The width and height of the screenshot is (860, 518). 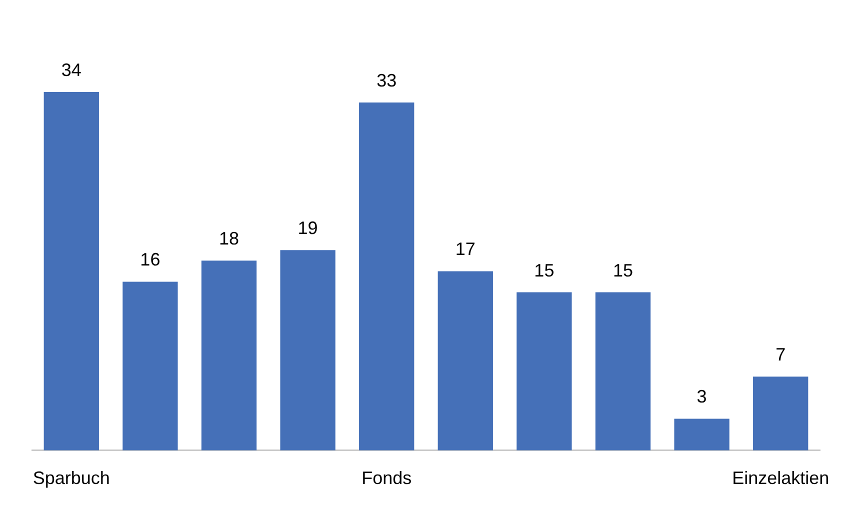 I want to click on data-label: 19, so click(x=308, y=228).